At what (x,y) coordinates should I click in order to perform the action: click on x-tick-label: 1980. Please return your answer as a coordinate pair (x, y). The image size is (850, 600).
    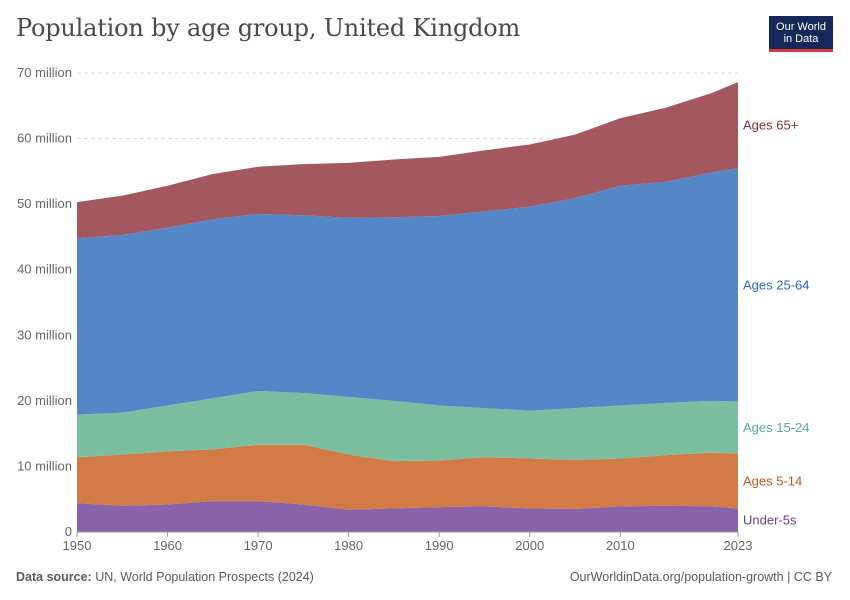
    Looking at the image, I should click on (348, 545).